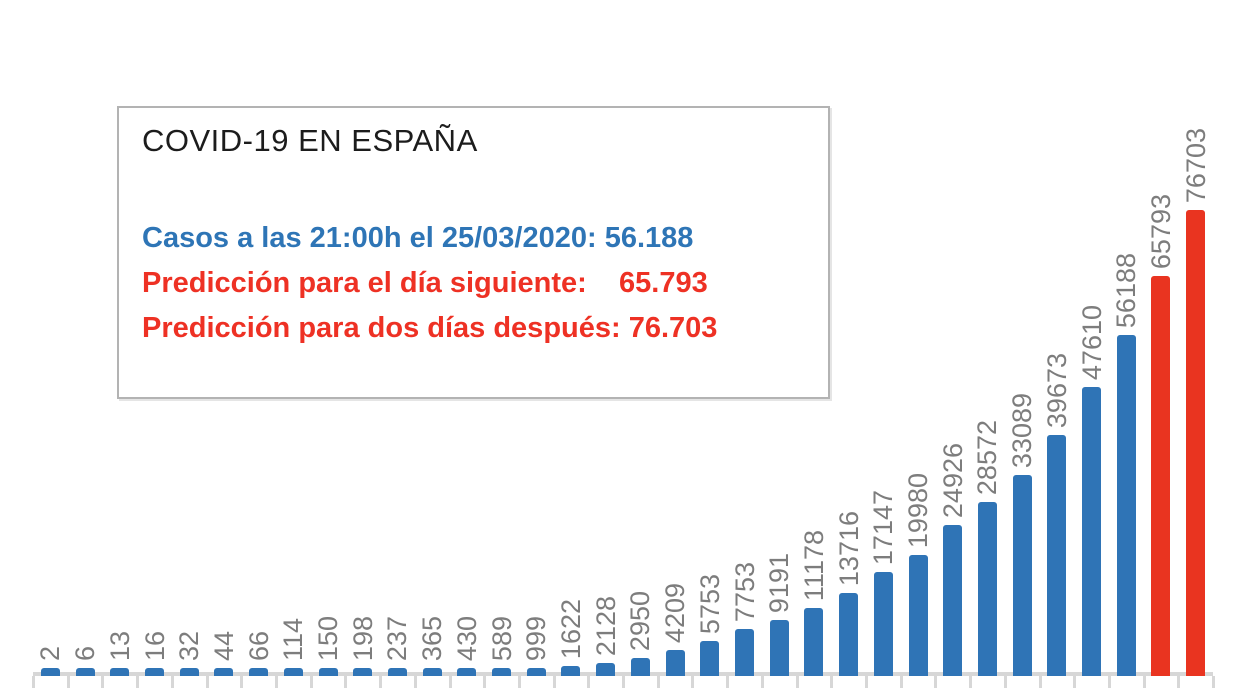 This screenshot has width=1248, height=698. Describe the element at coordinates (418, 238) in the screenshot. I see `cases-annotation: Casos a las 21:00h el 25/03/2020: 56.188` at that location.